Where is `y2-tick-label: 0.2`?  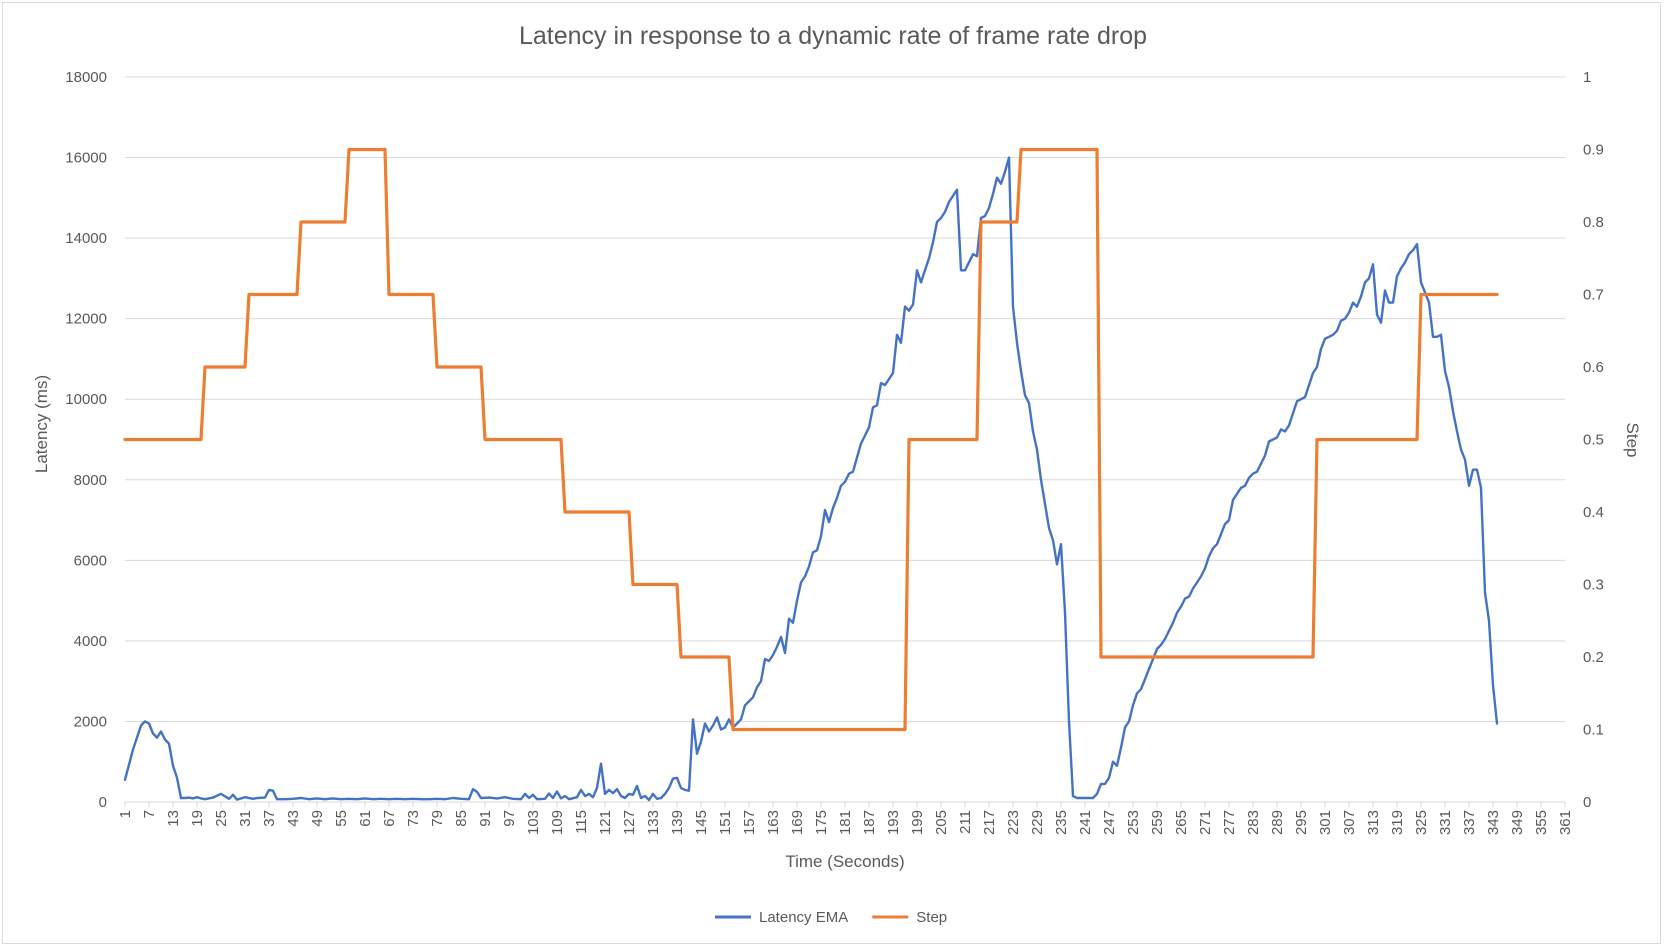 y2-tick-label: 0.2 is located at coordinates (1593, 657).